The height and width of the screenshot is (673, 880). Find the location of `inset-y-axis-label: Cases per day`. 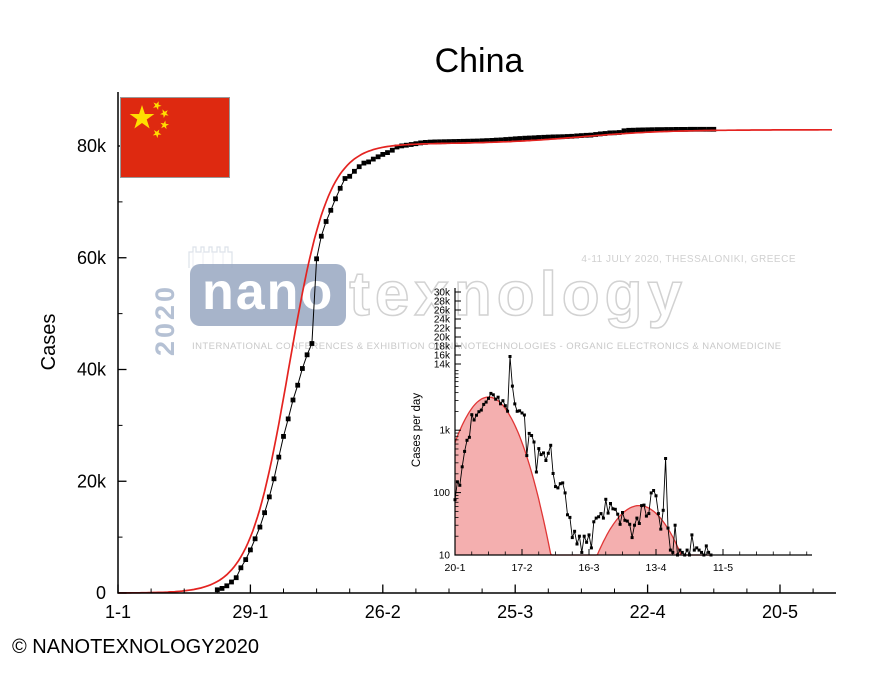

inset-y-axis-label: Cases per day is located at coordinates (417, 430).